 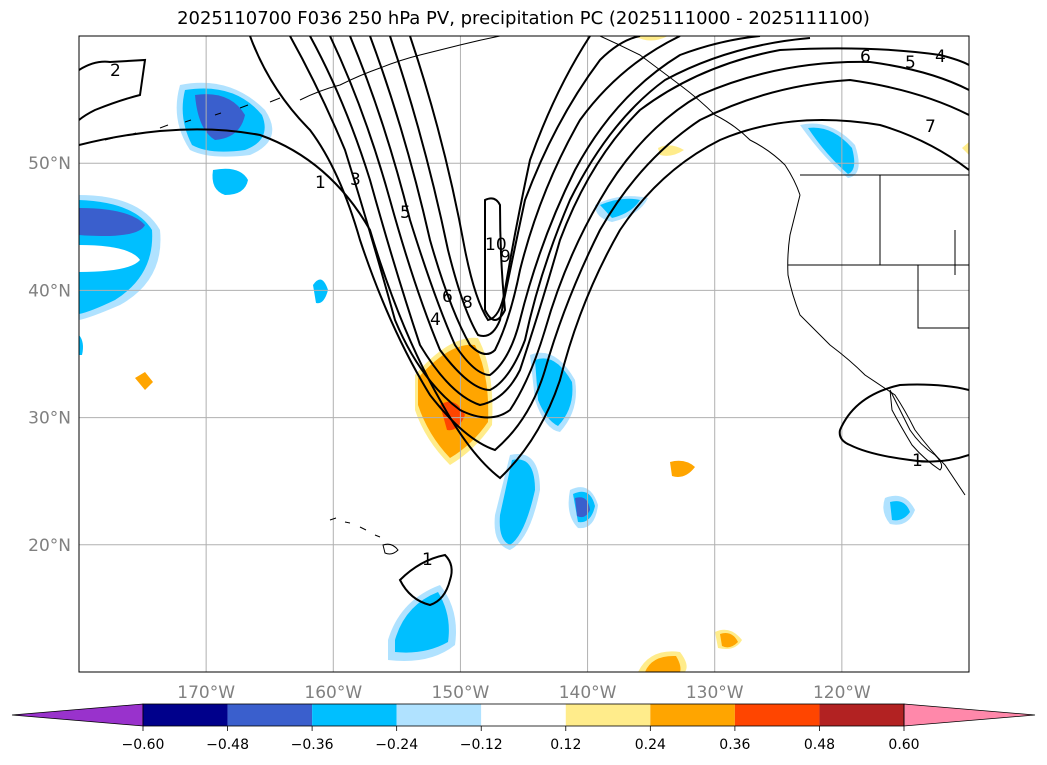 I want to click on us-west-coast, so click(x=876, y=345).